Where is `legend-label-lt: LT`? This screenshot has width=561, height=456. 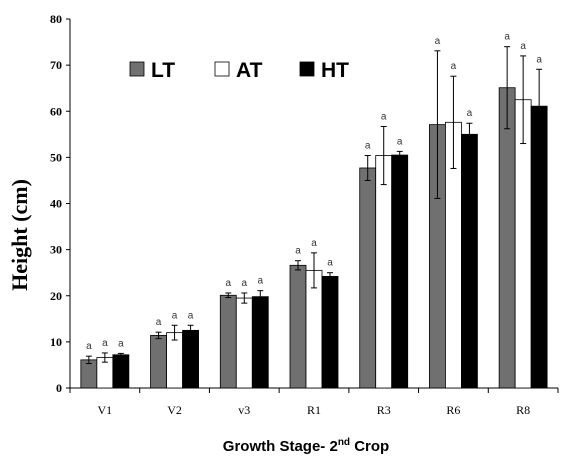 legend-label-lt: LT is located at coordinates (163, 70).